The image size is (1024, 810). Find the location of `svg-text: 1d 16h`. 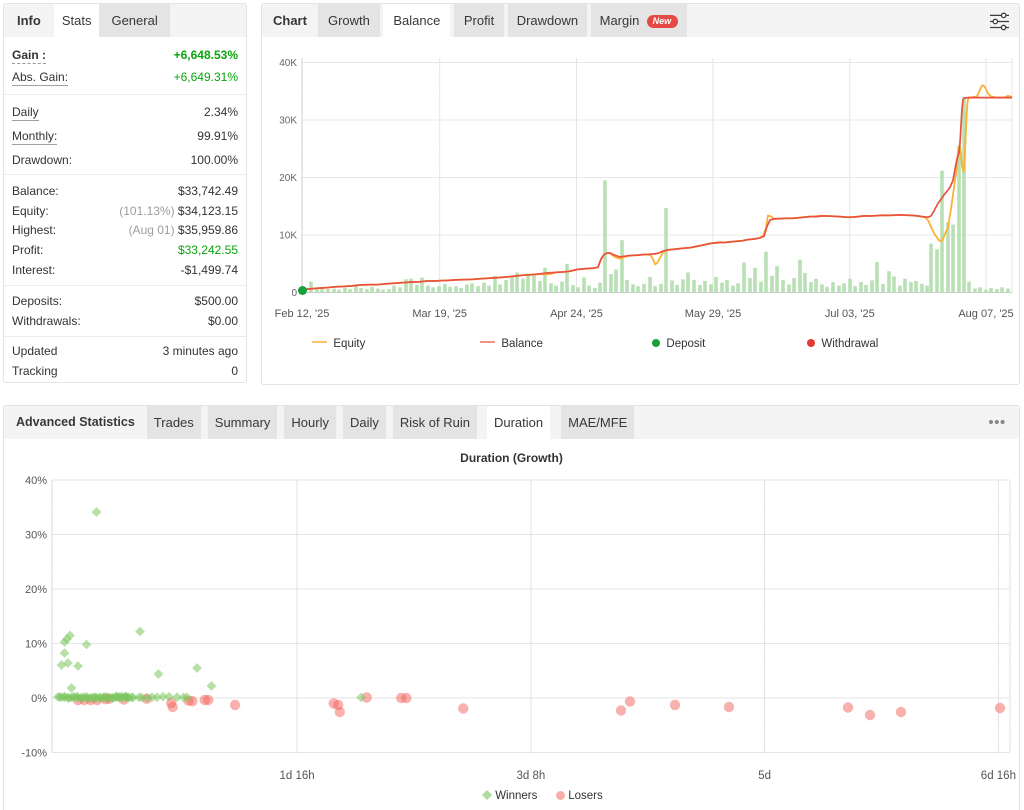

svg-text: 1d 16h is located at coordinates (297, 776).